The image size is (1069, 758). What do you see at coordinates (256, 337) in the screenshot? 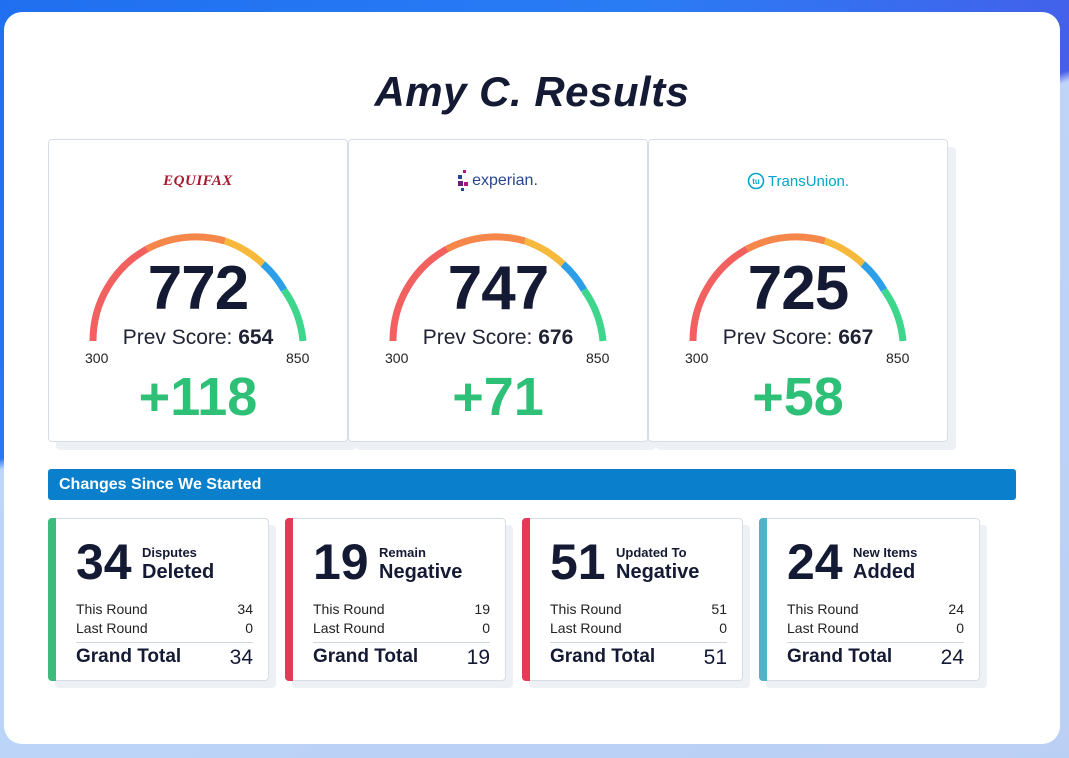
I see `prev-score-value: 654` at bounding box center [256, 337].